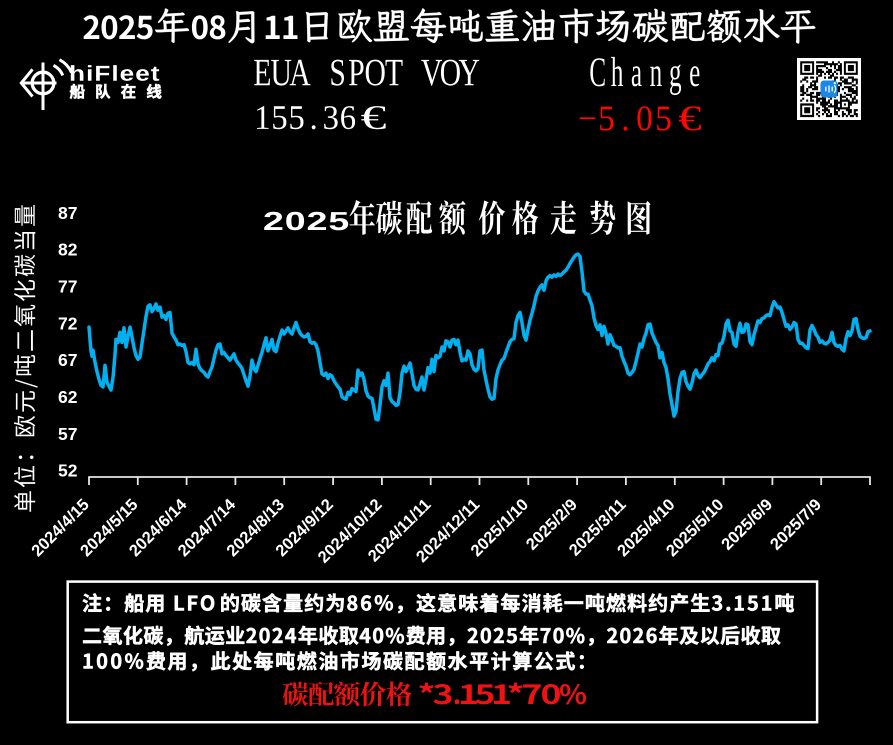 The width and height of the screenshot is (893, 745). Describe the element at coordinates (67, 360) in the screenshot. I see `svg-text: 67` at that location.